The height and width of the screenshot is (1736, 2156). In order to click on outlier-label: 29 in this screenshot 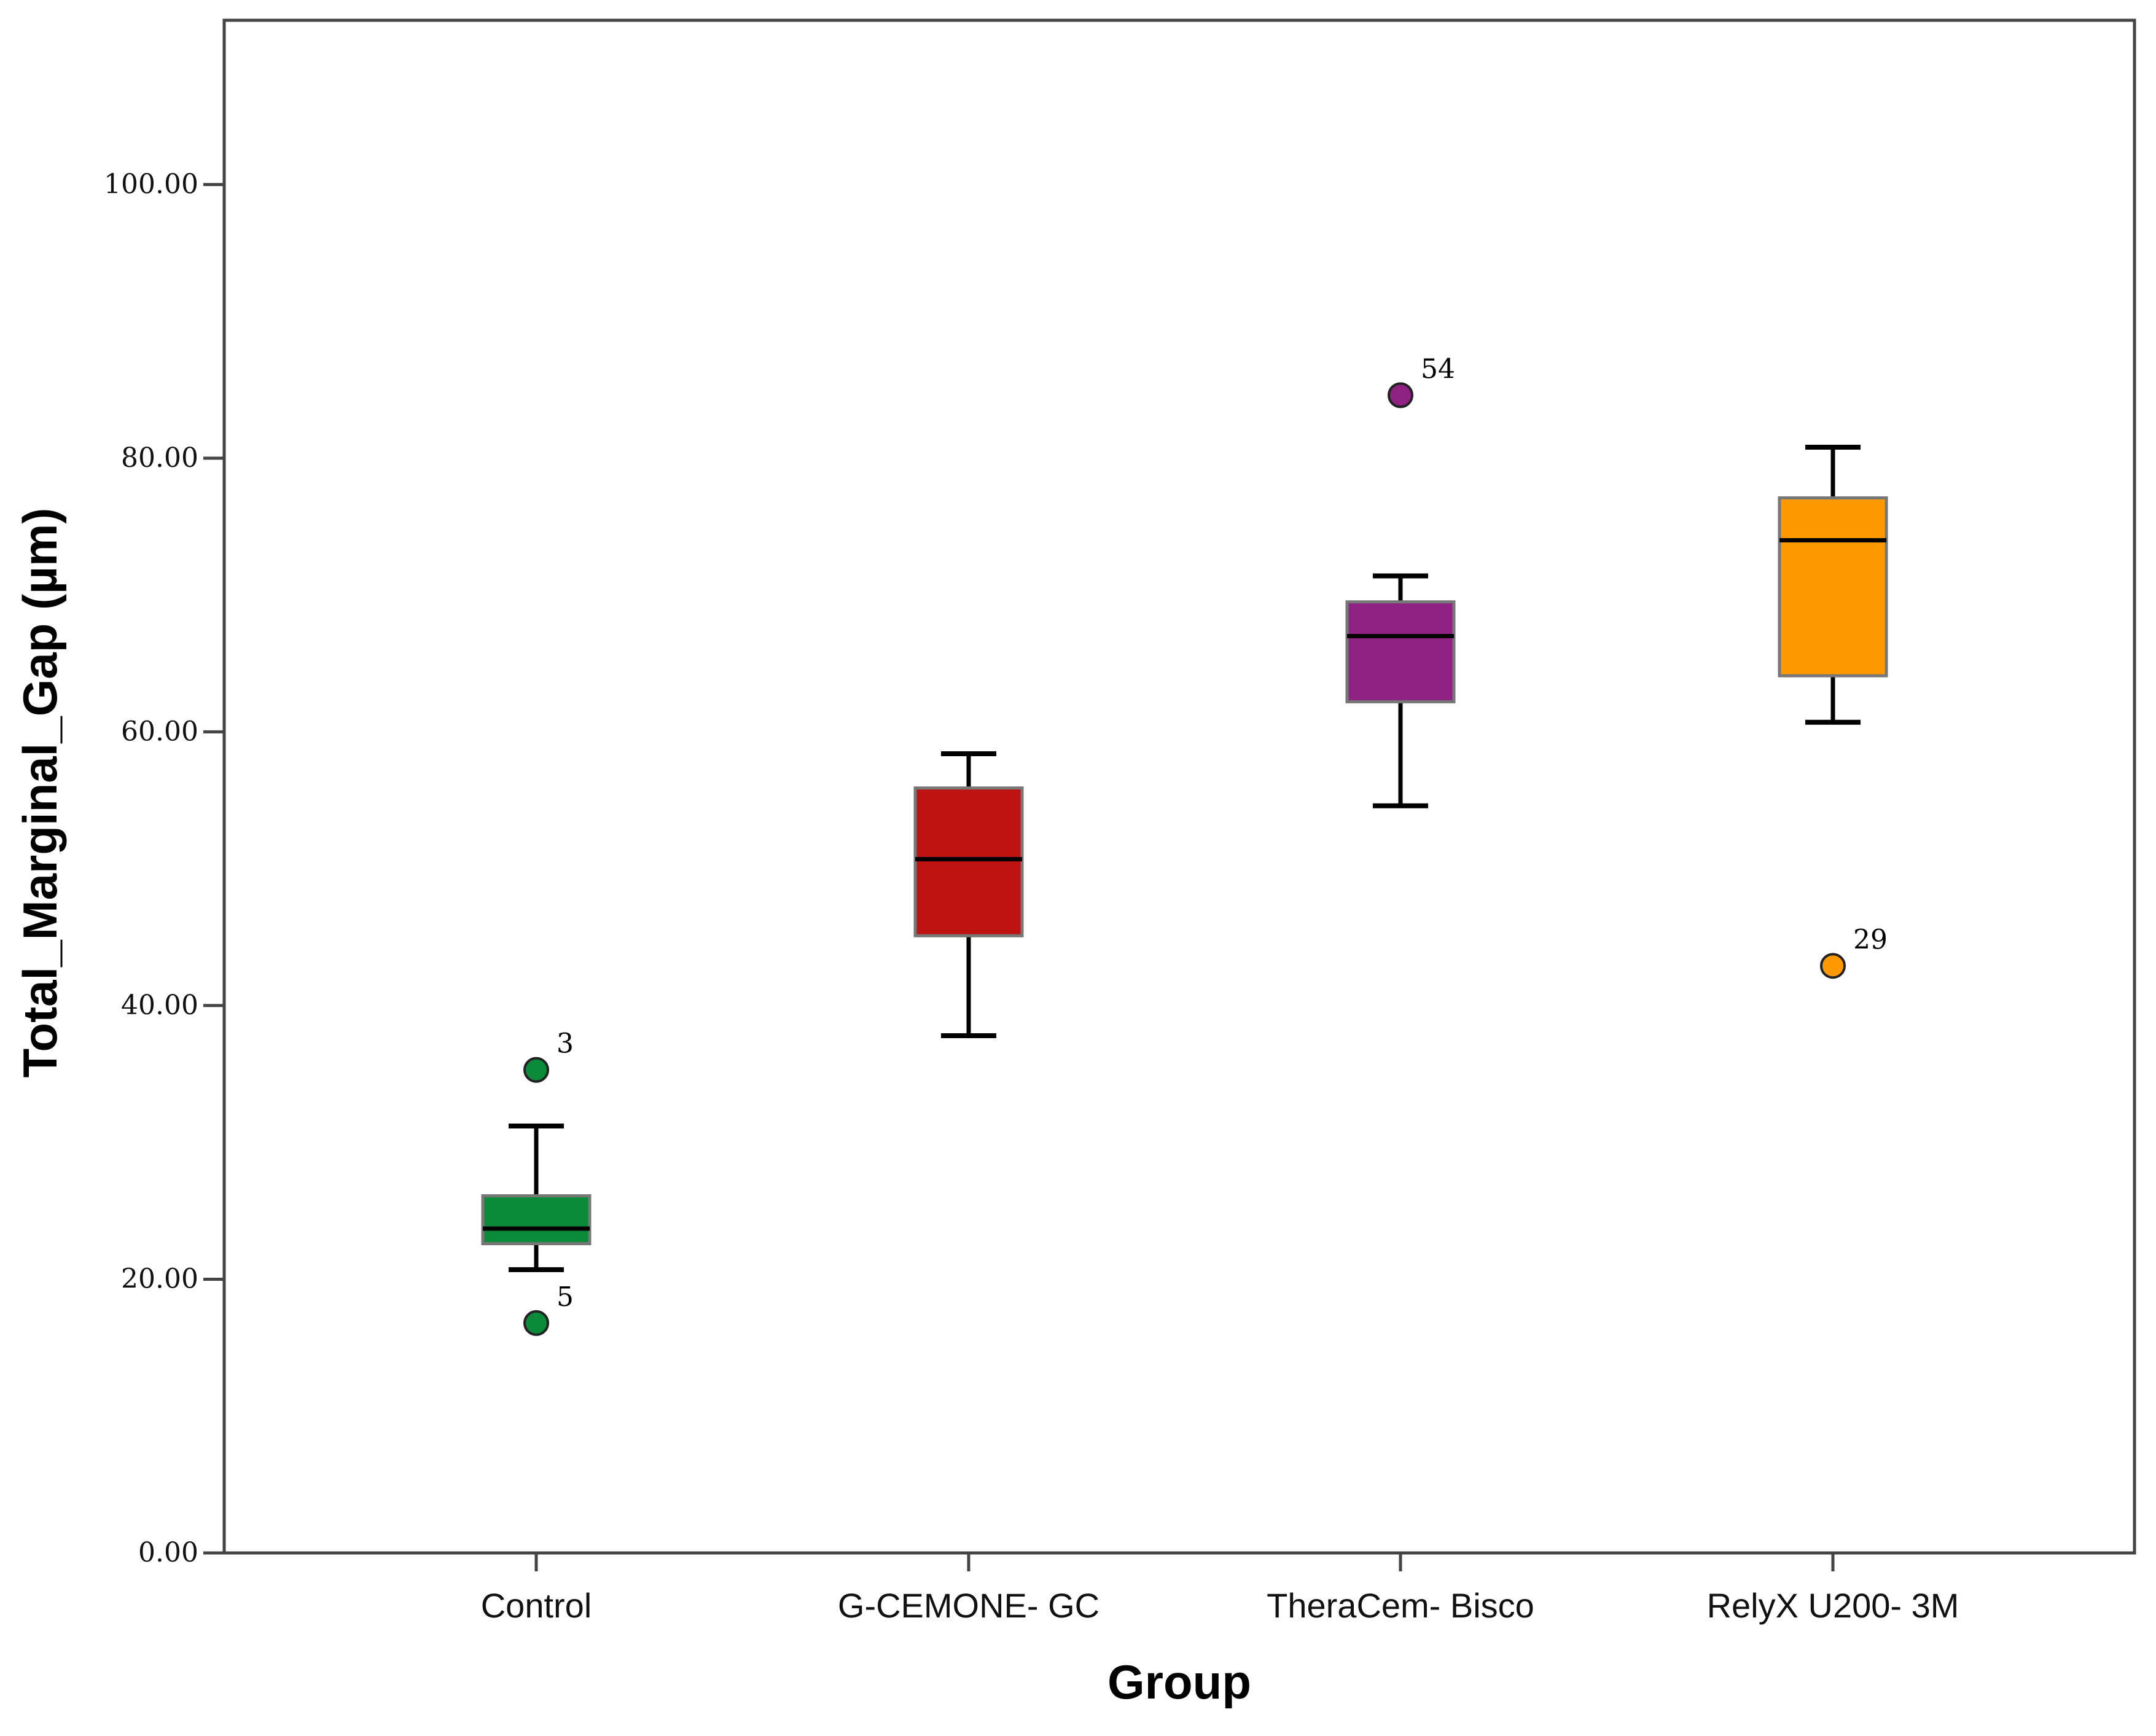, I will do `click(1870, 939)`.